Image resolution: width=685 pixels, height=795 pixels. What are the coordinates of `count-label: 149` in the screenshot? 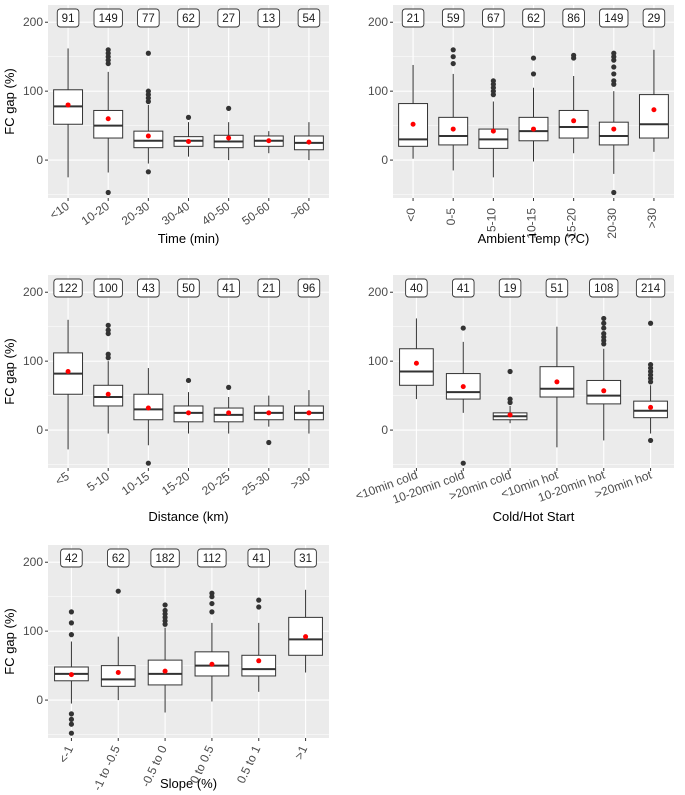 It's located at (613, 19).